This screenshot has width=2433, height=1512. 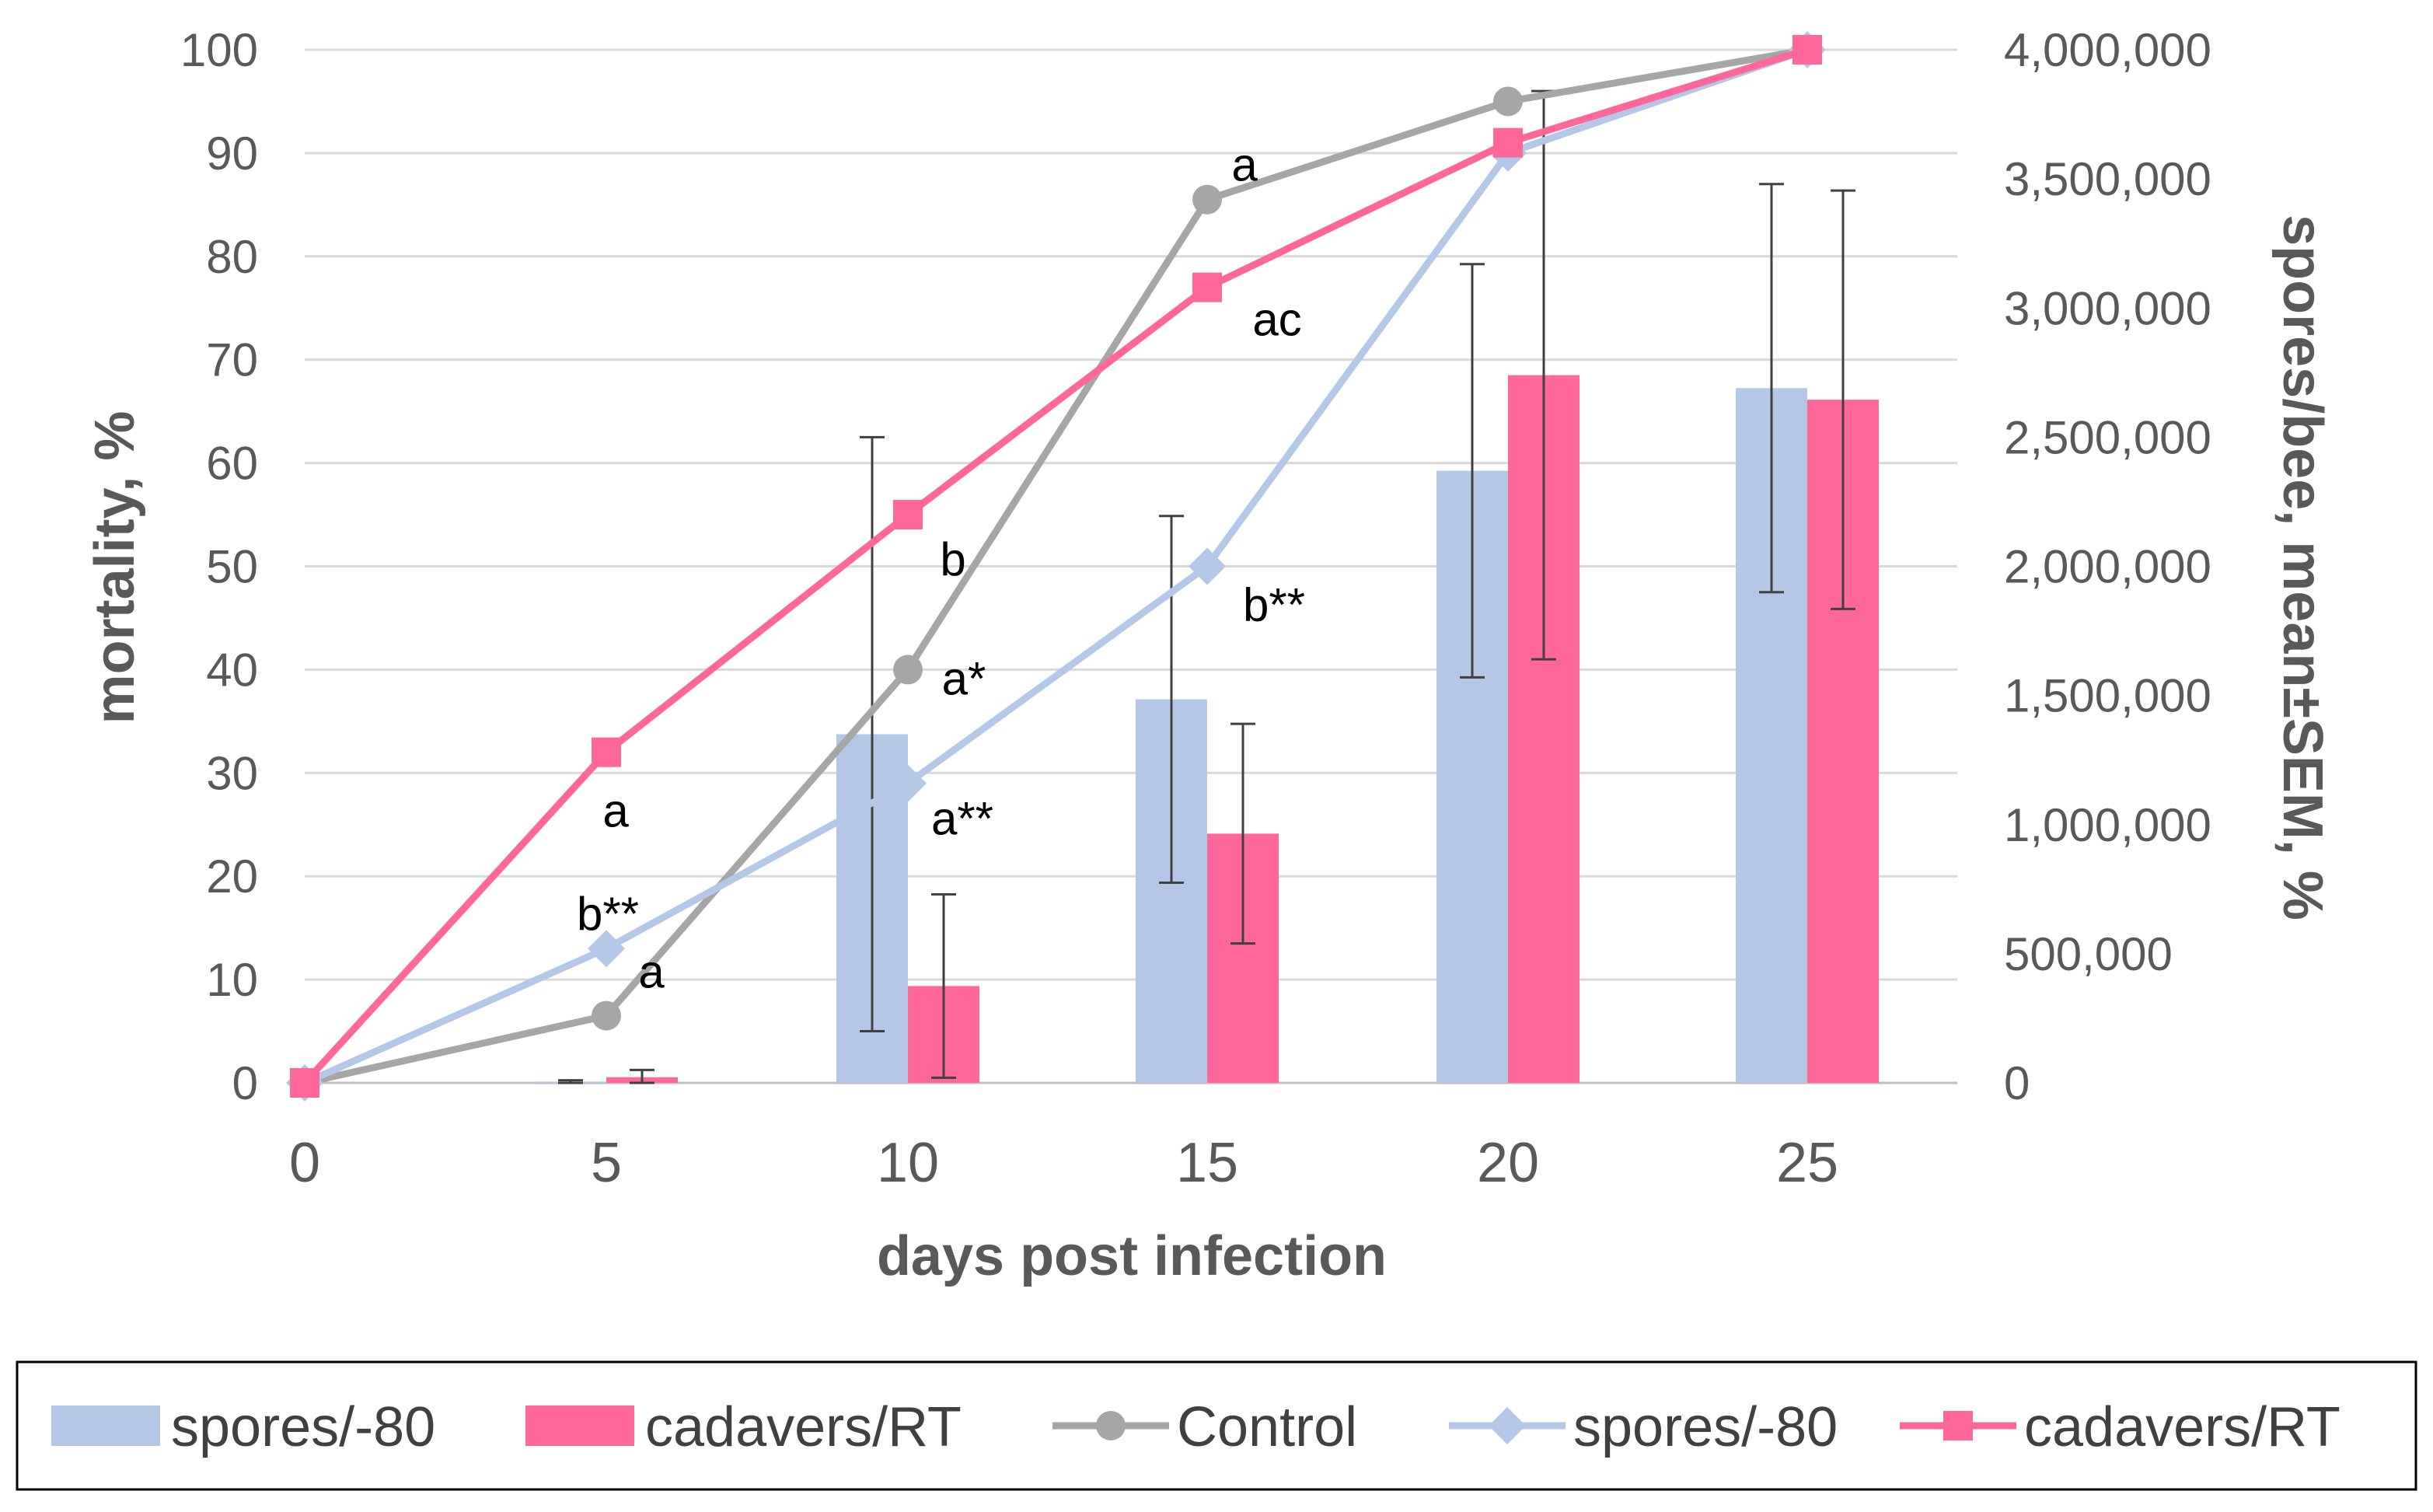 I want to click on y-left-tick-label: 60, so click(x=232, y=464).